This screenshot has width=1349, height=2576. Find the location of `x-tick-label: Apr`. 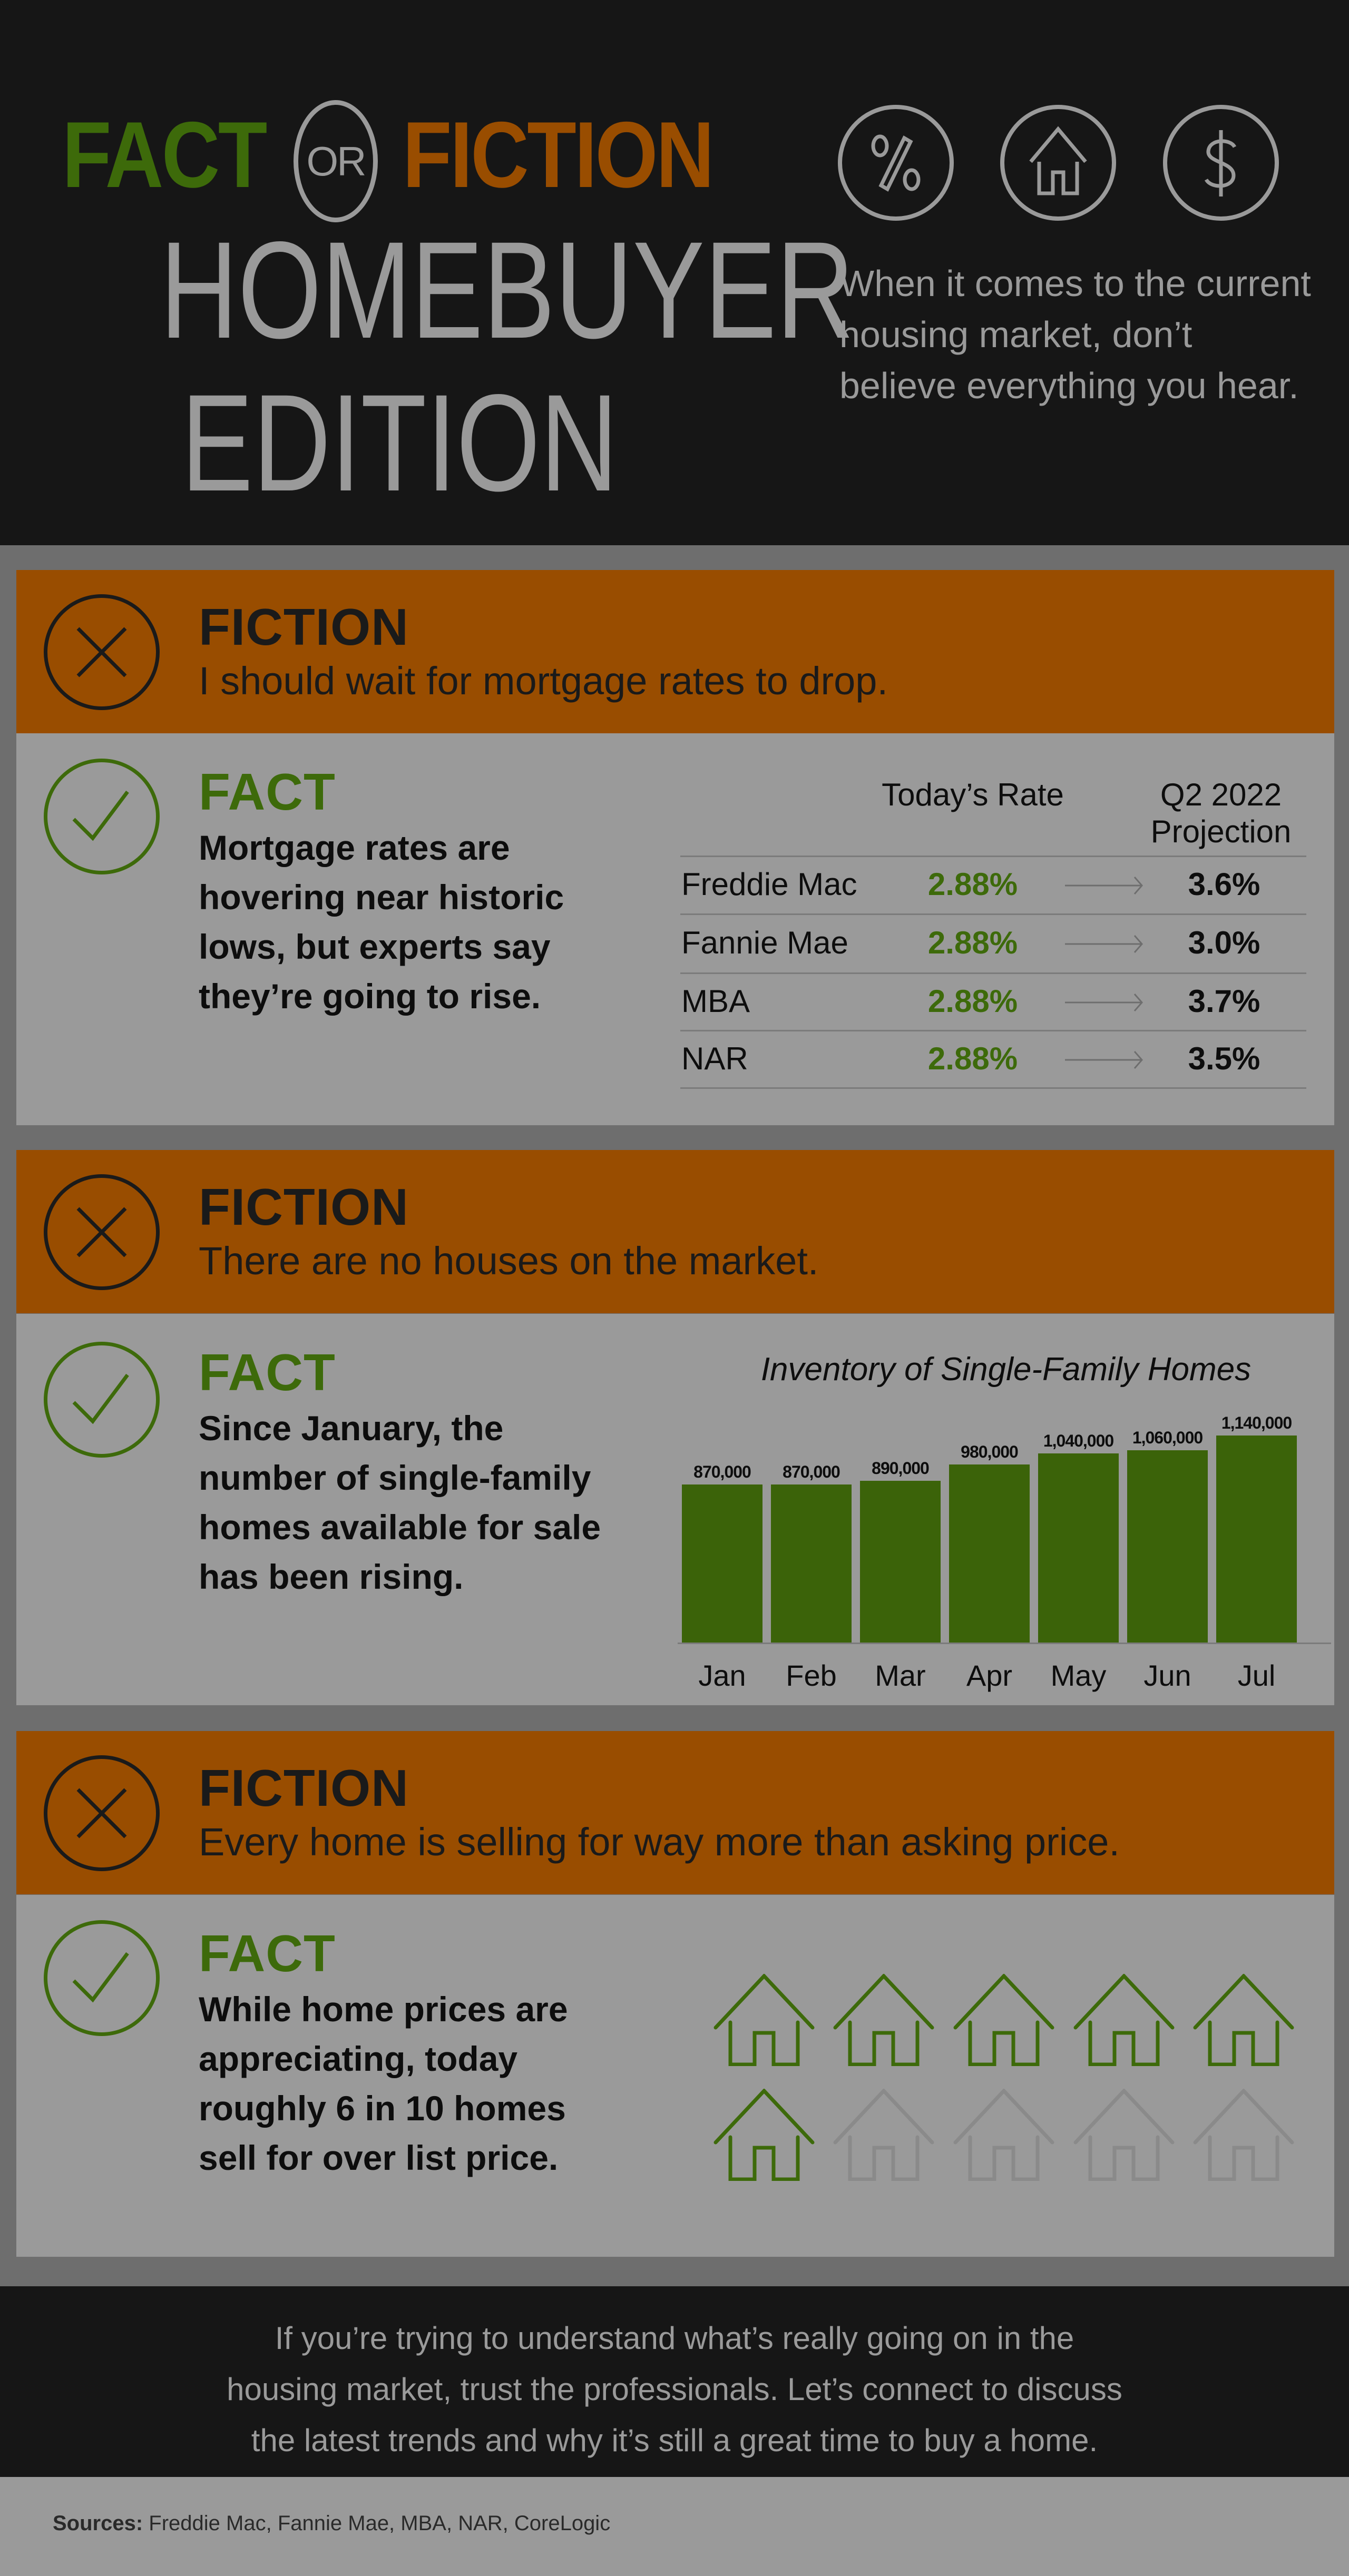

x-tick-label: Apr is located at coordinates (989, 1675).